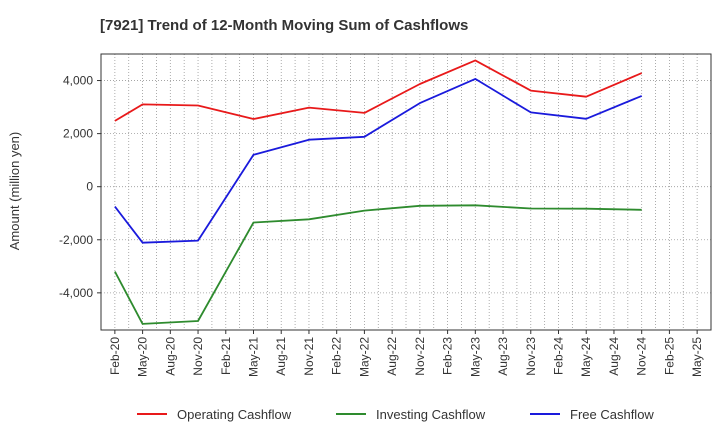 This screenshot has width=720, height=440. I want to click on legend-label: Operating Cashflow, so click(234, 414).